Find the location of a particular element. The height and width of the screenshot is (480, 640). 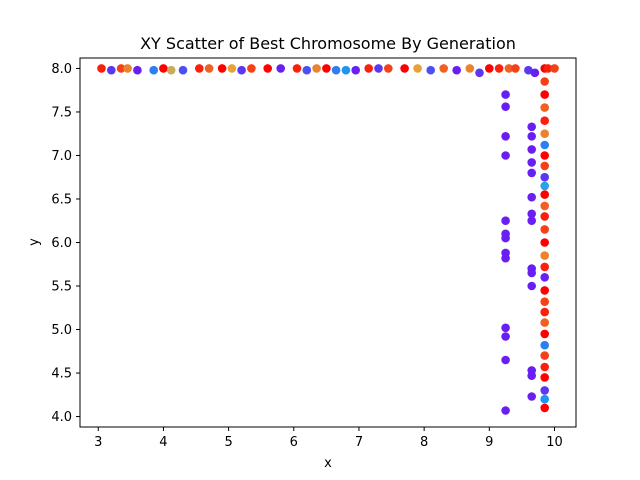

x-tick-label: 8 is located at coordinates (424, 442).